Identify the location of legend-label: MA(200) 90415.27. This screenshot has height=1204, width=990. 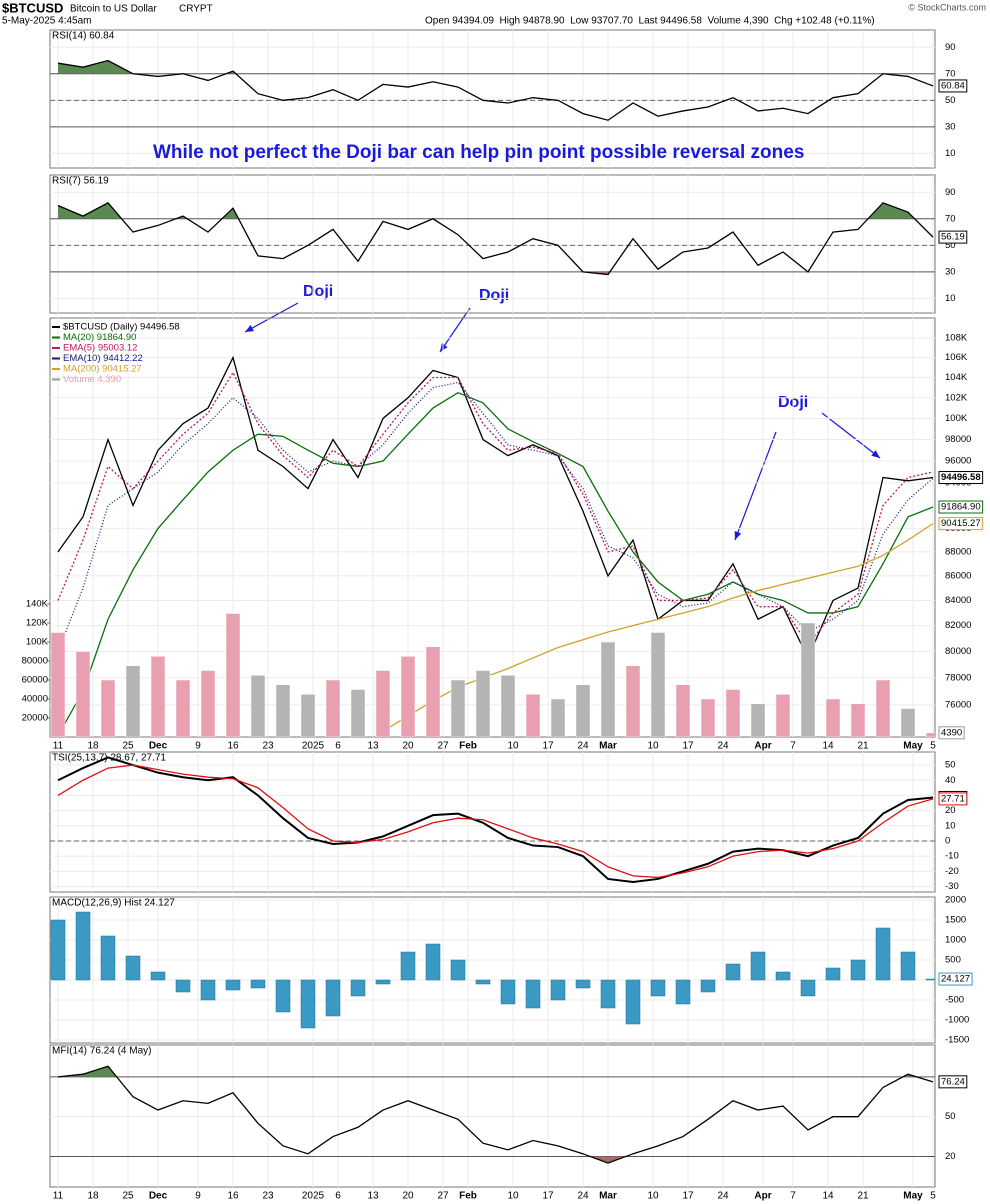
(102, 369).